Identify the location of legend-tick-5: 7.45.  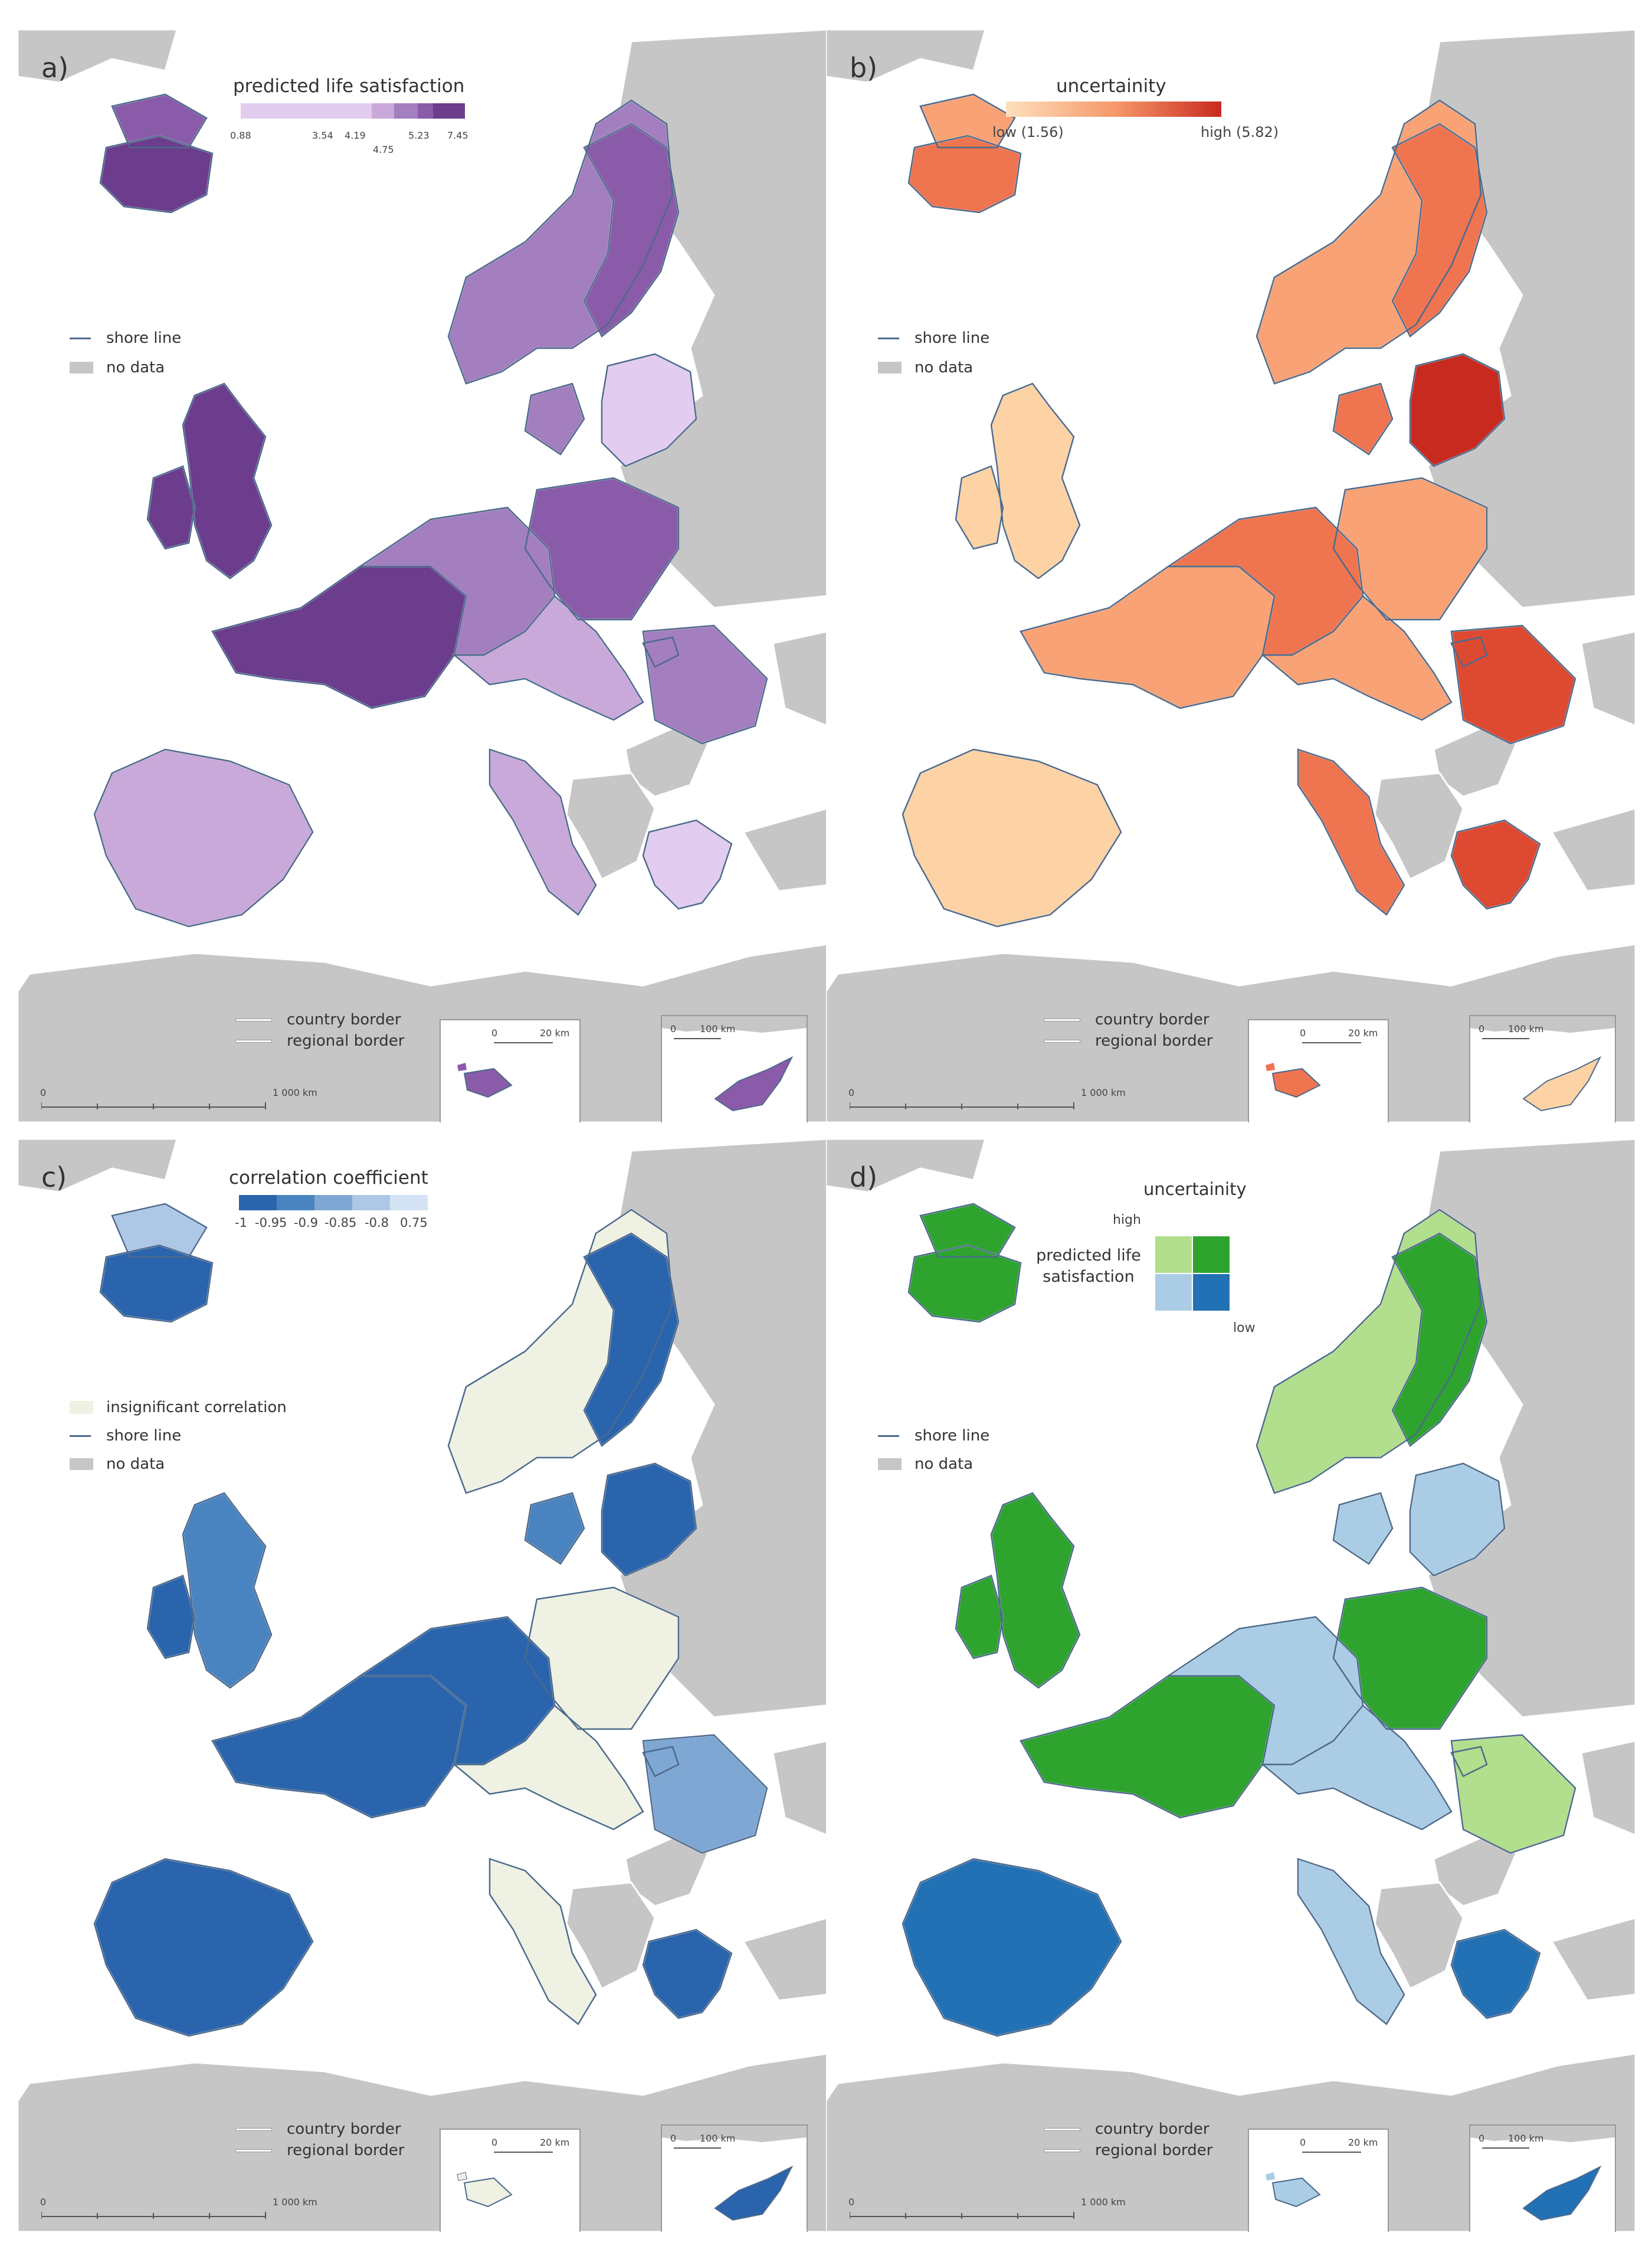
(457, 135).